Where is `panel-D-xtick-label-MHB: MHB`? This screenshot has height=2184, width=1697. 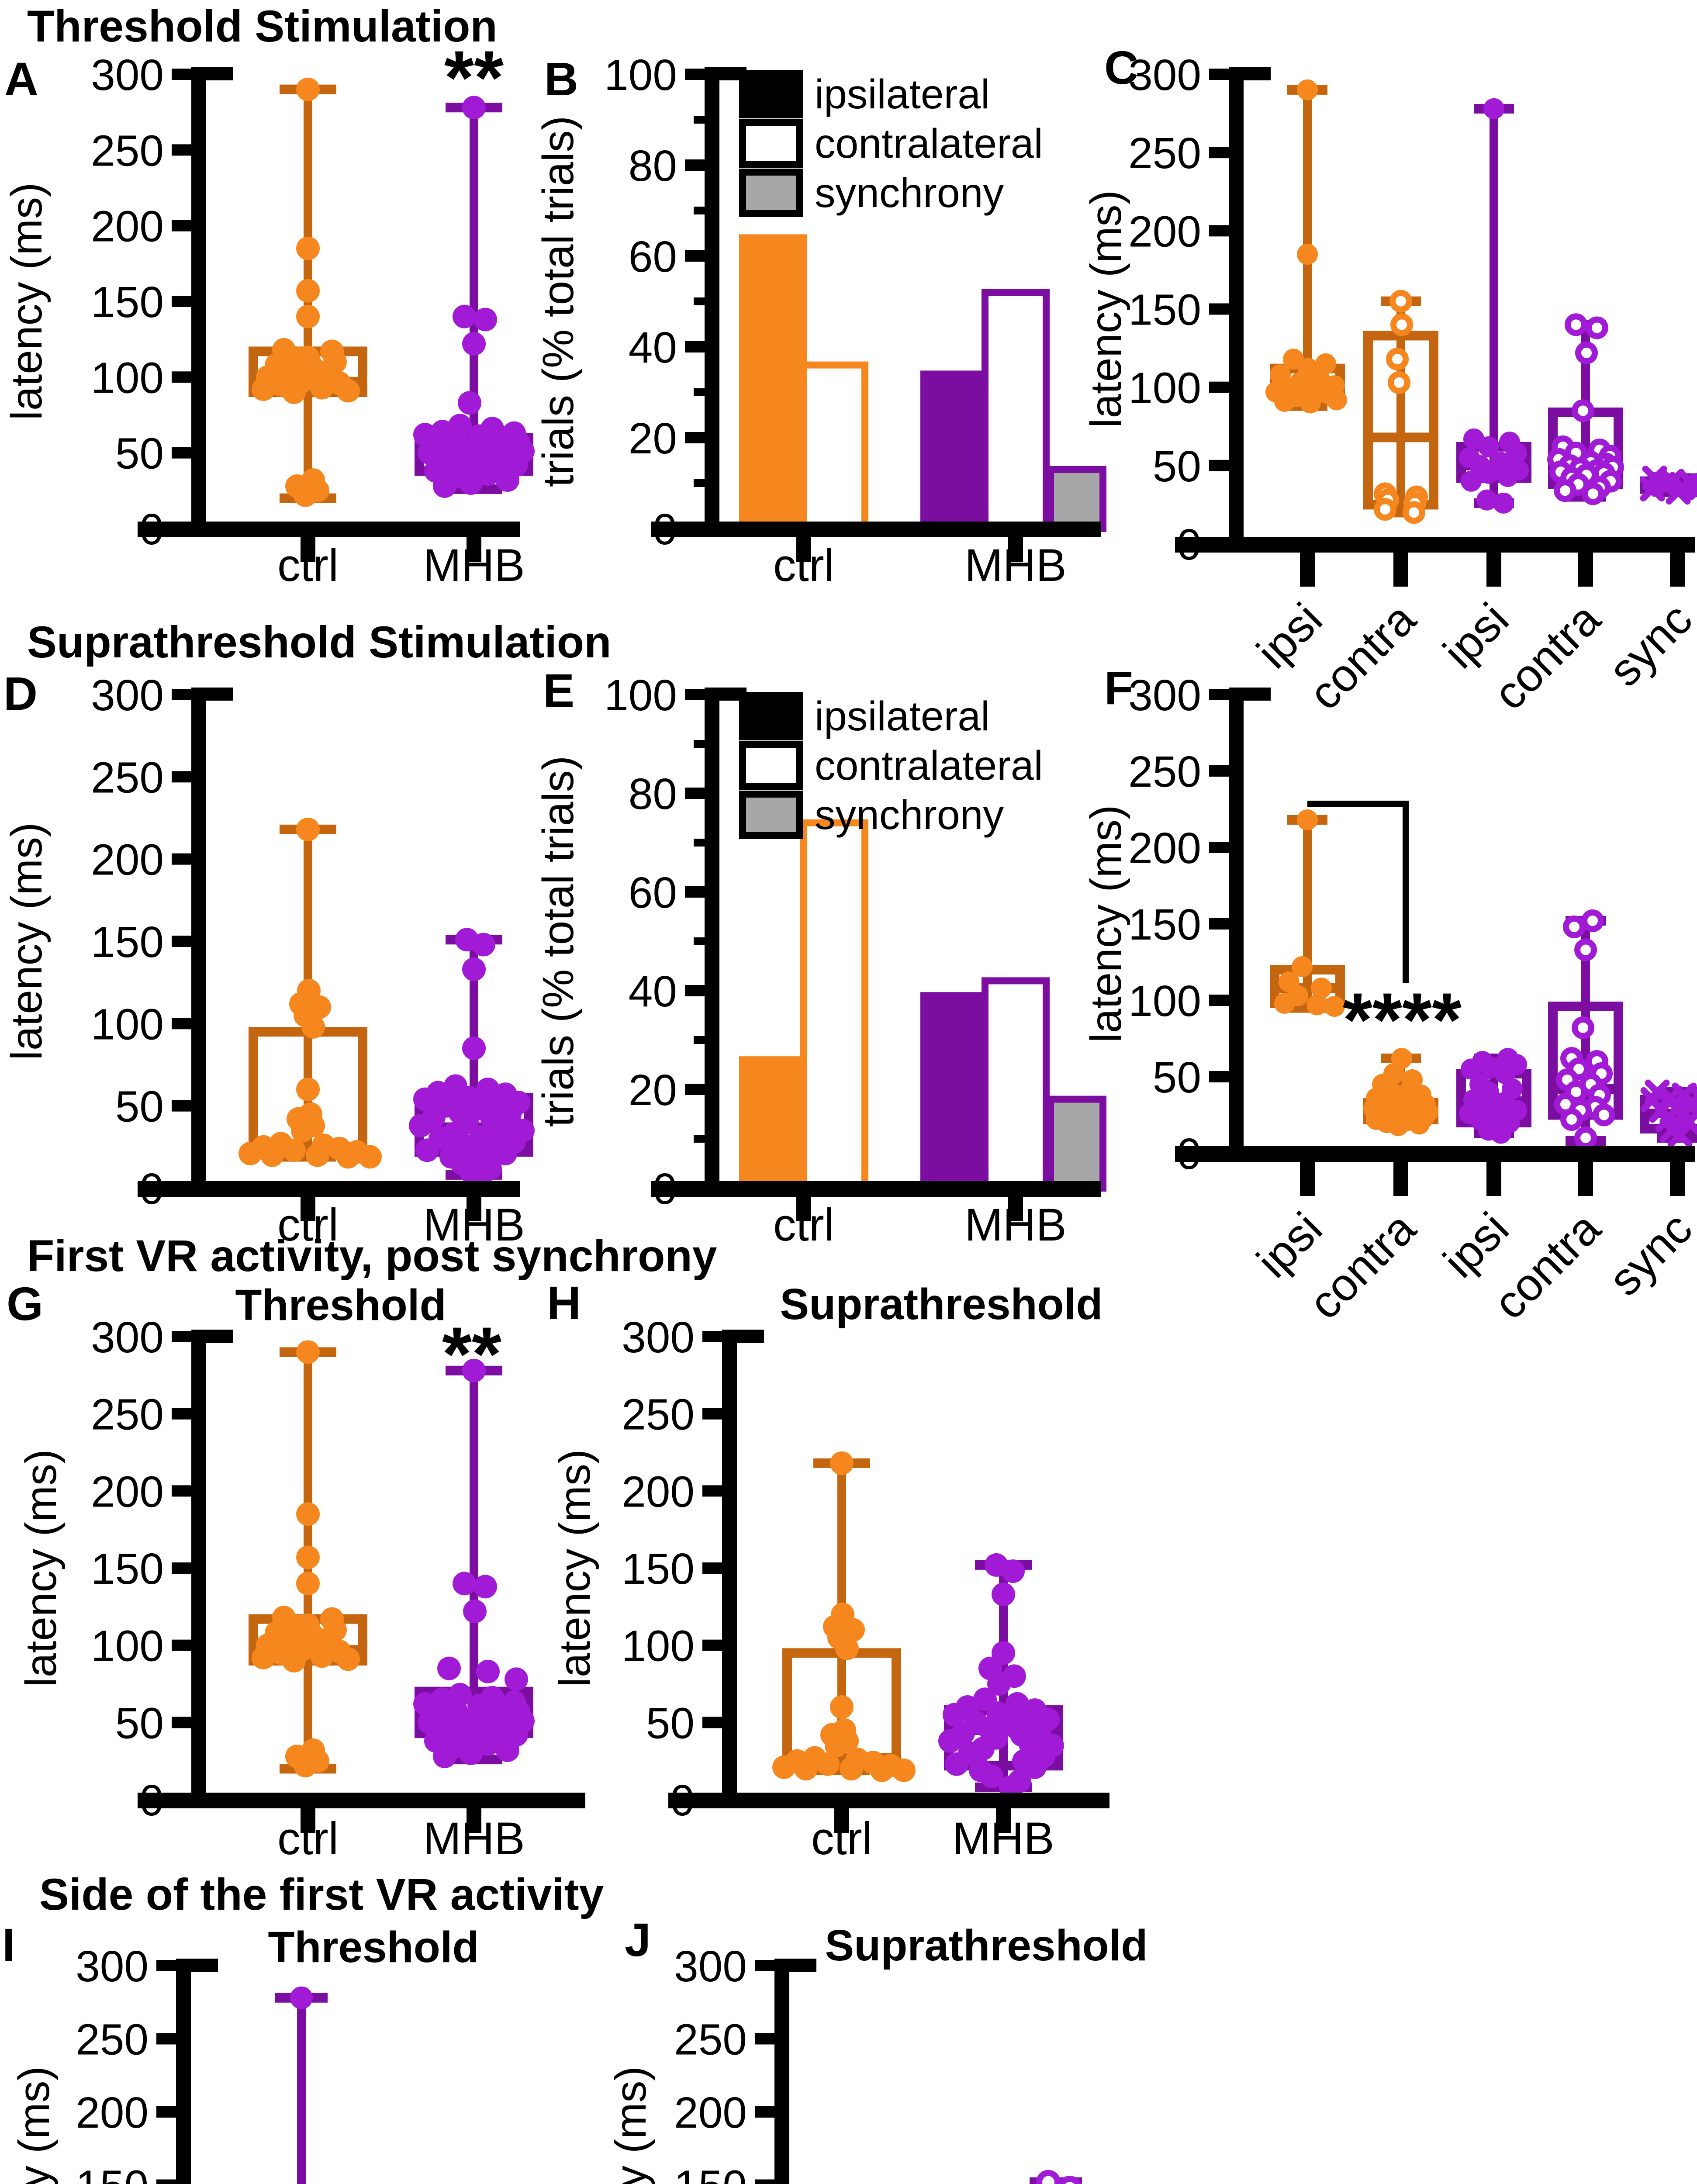 panel-D-xtick-label-MHB: MHB is located at coordinates (474, 1225).